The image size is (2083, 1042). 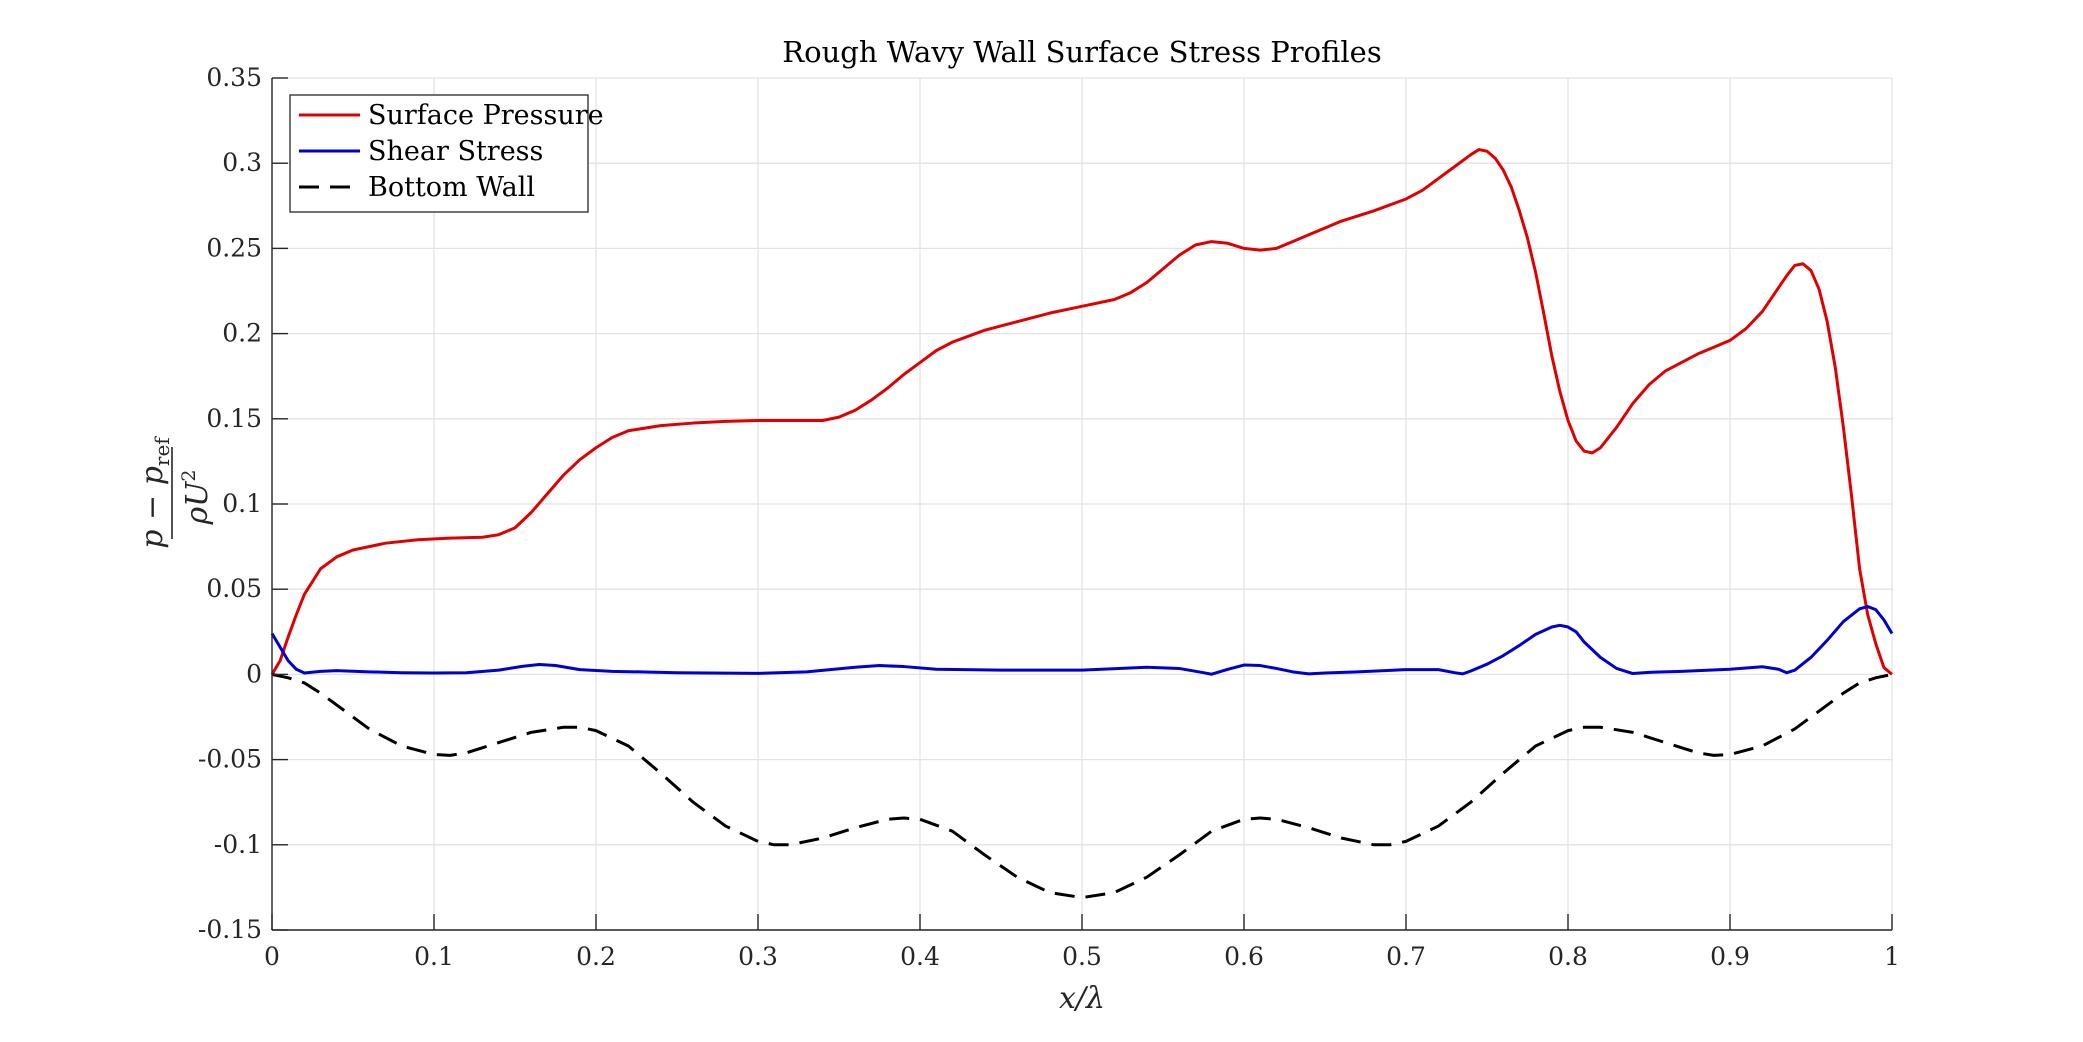 I want to click on x-tick-label: 1, so click(x=1892, y=956).